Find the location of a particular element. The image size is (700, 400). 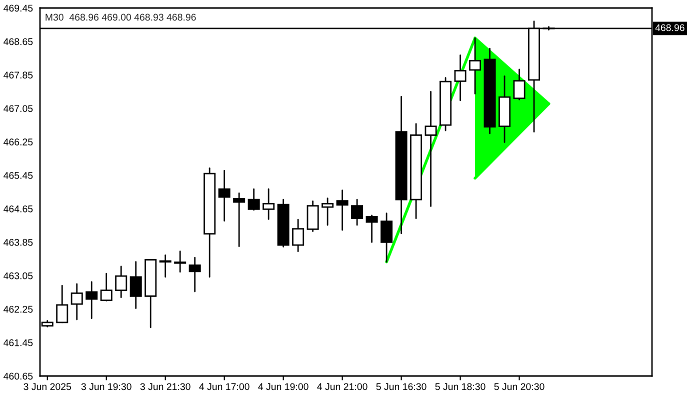

x-tick-label: 4 Jun 17:00 is located at coordinates (224, 386).